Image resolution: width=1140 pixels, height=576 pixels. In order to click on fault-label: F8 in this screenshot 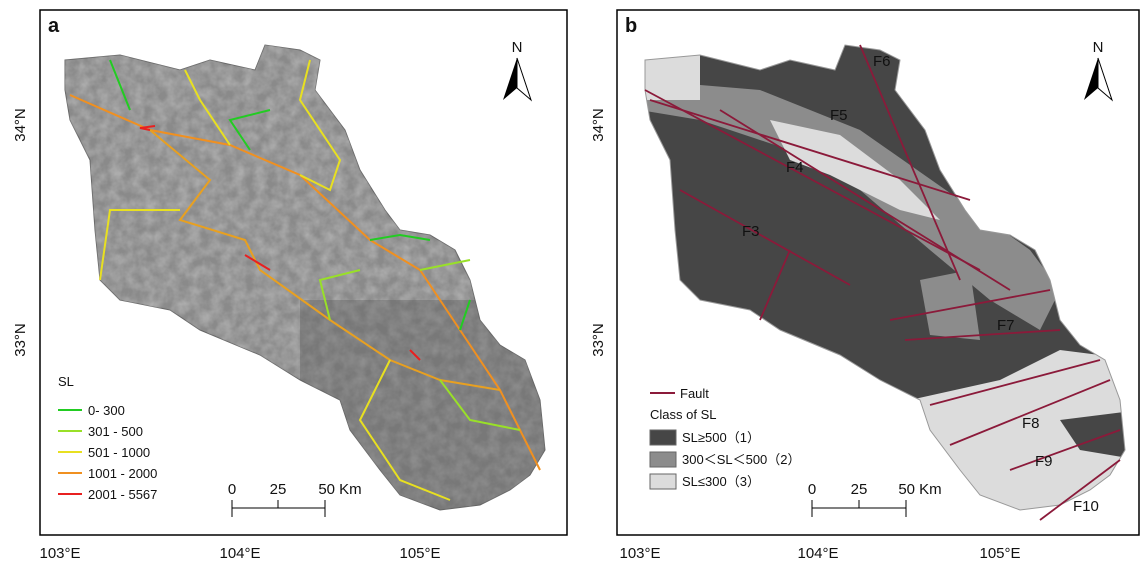, I will do `click(1031, 423)`.